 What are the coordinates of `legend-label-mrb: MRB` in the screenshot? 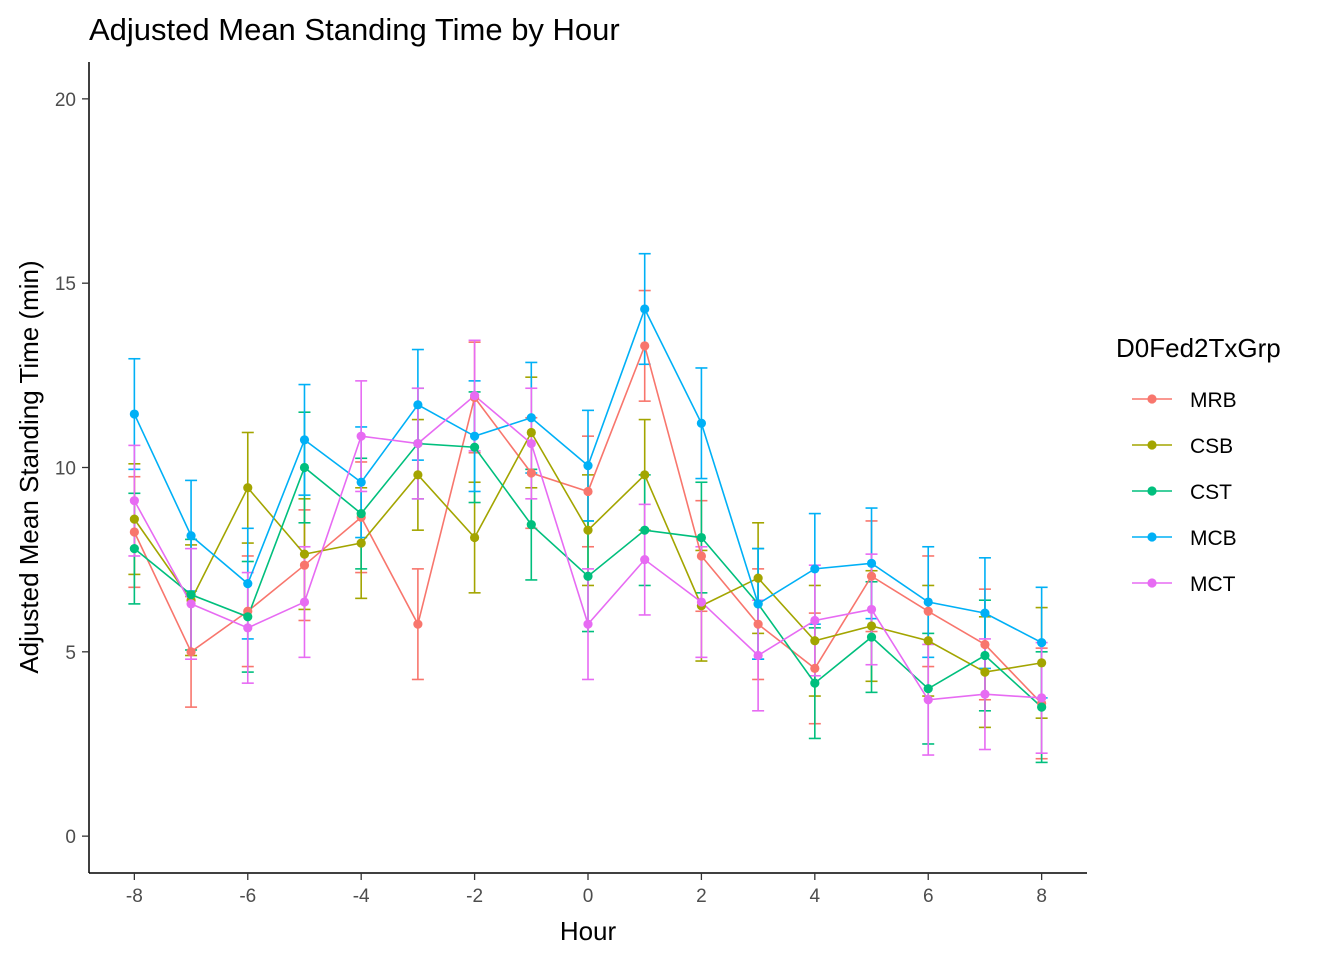 It's located at (1213, 400).